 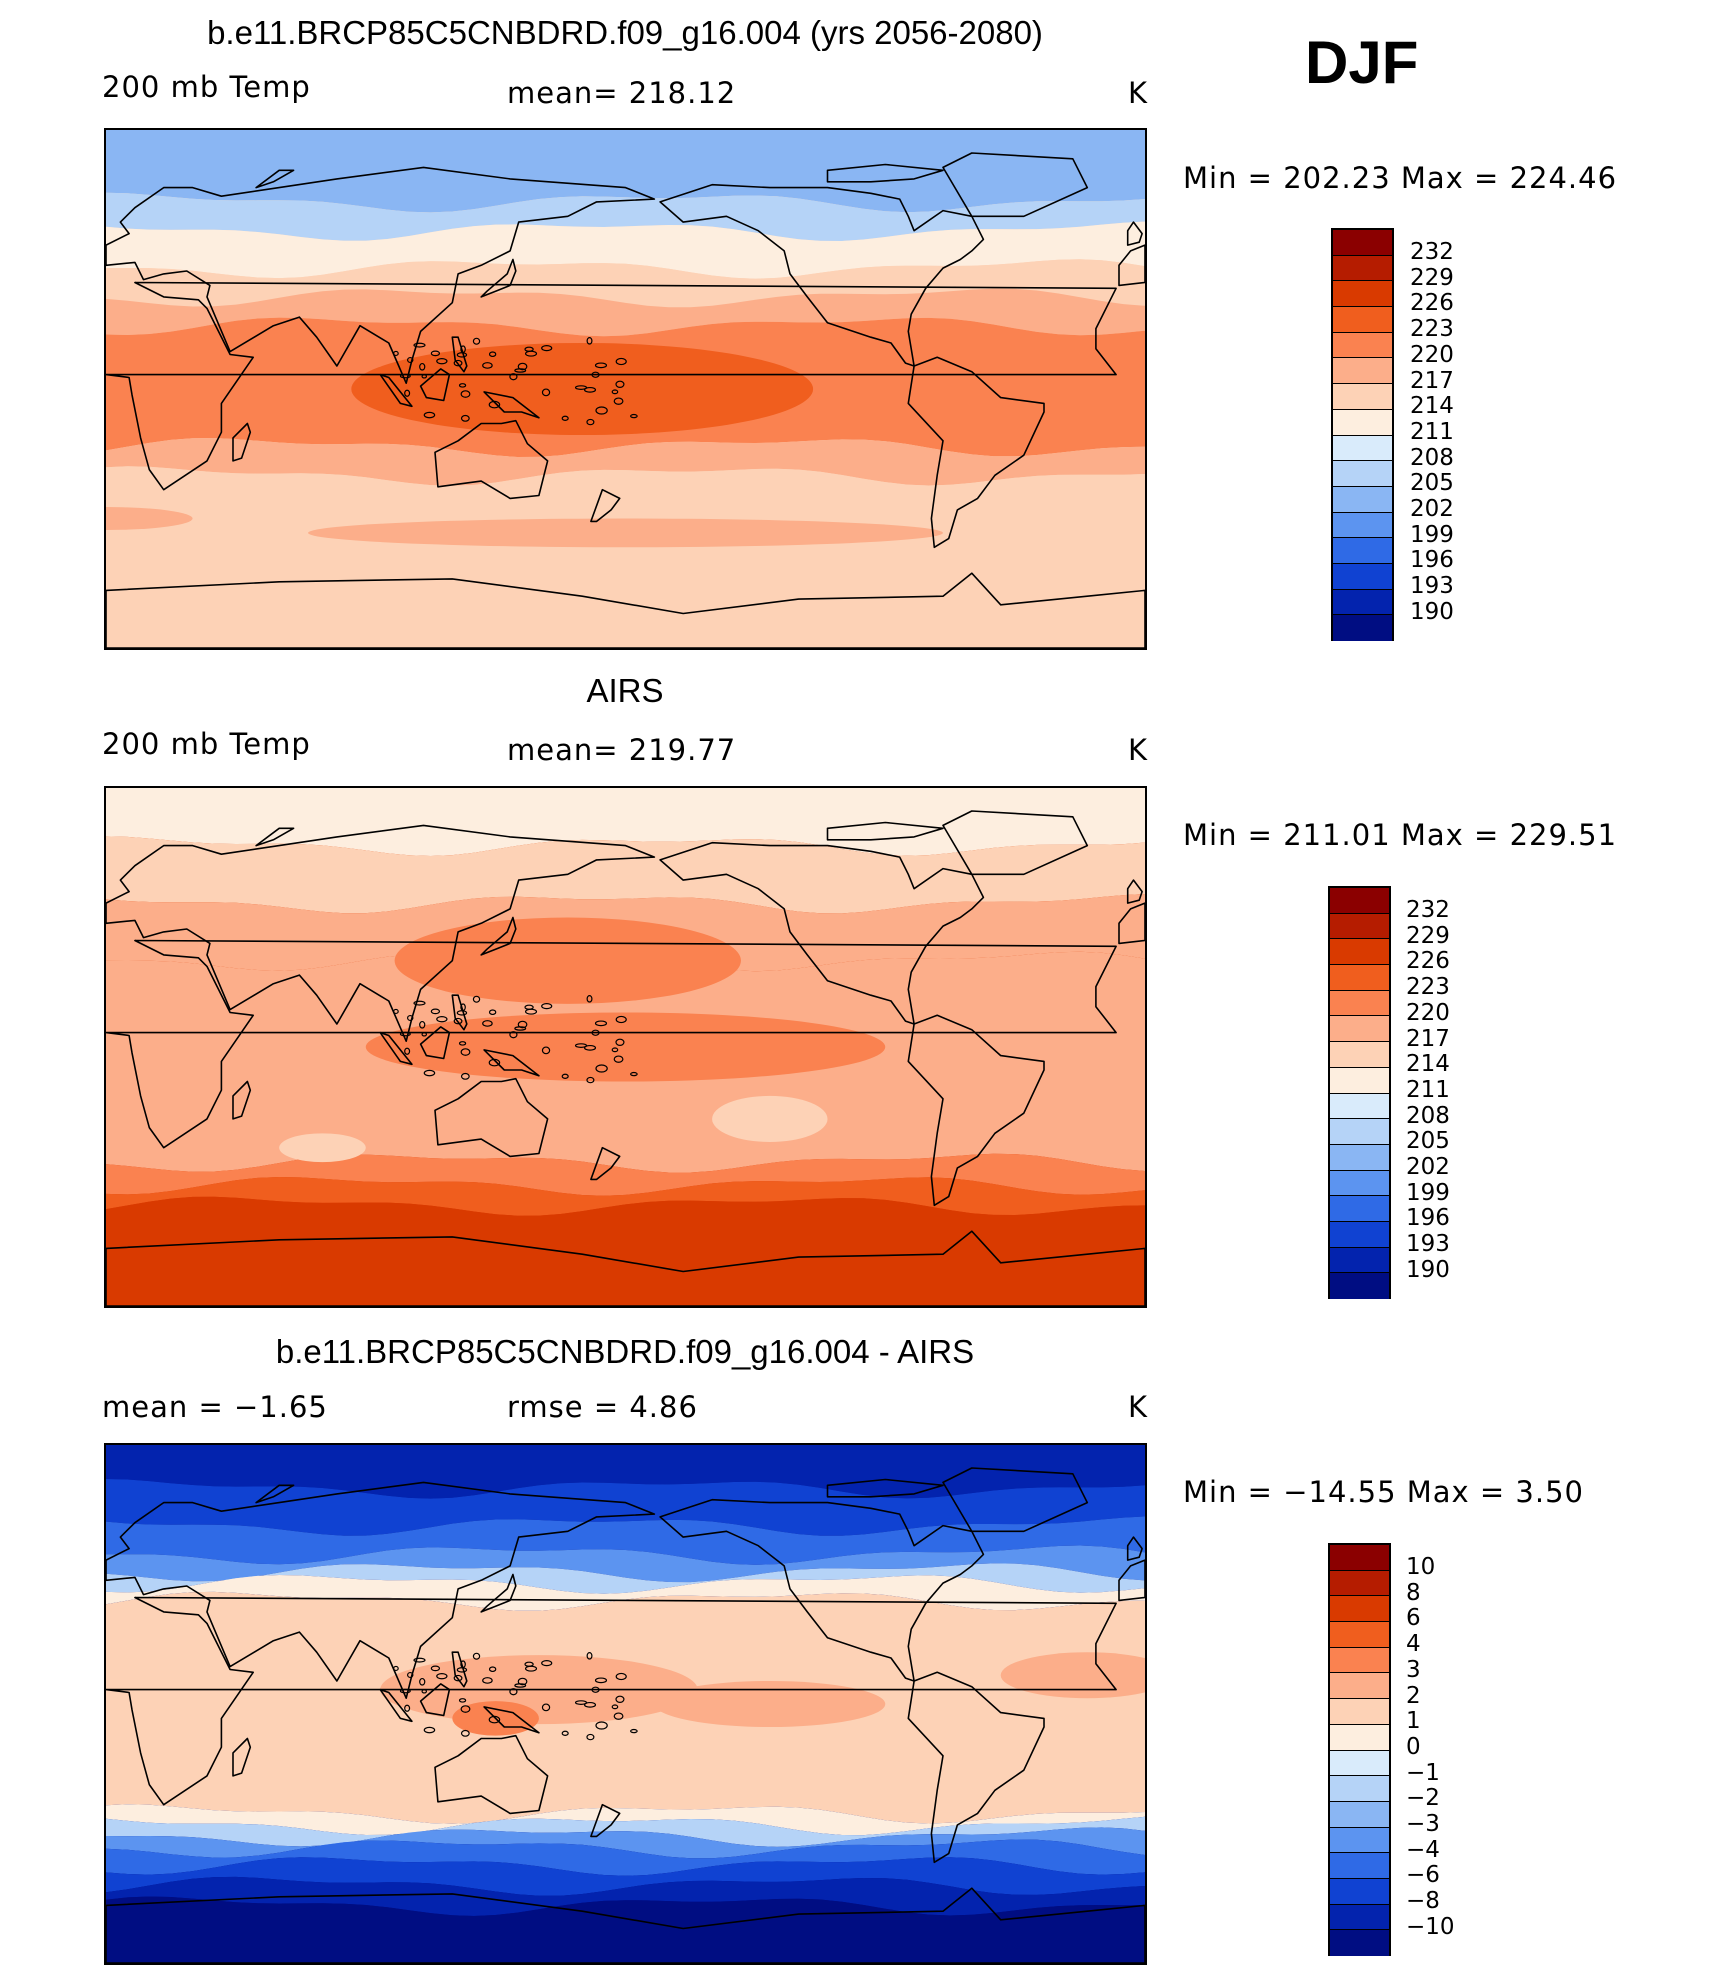 I want to click on colorbar-tick-label: 10, so click(x=1421, y=1567).